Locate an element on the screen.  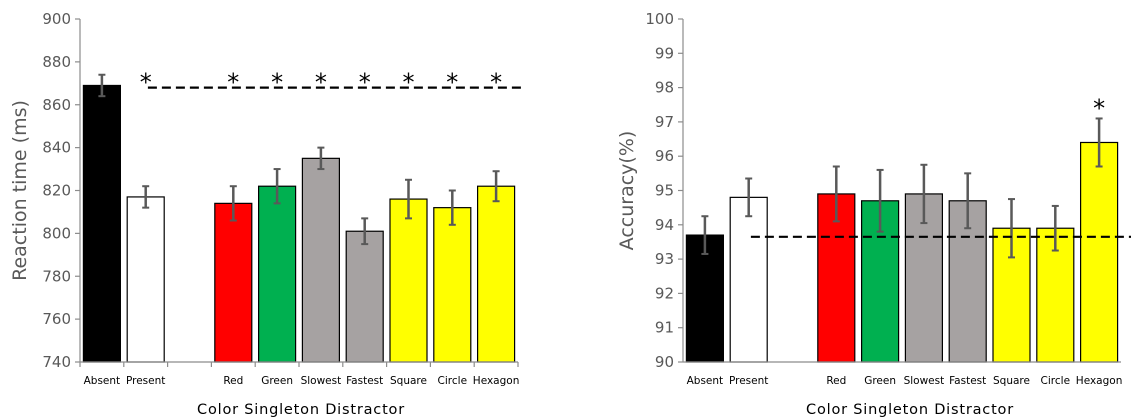
y-tick-label: 100 is located at coordinates (659, 19).